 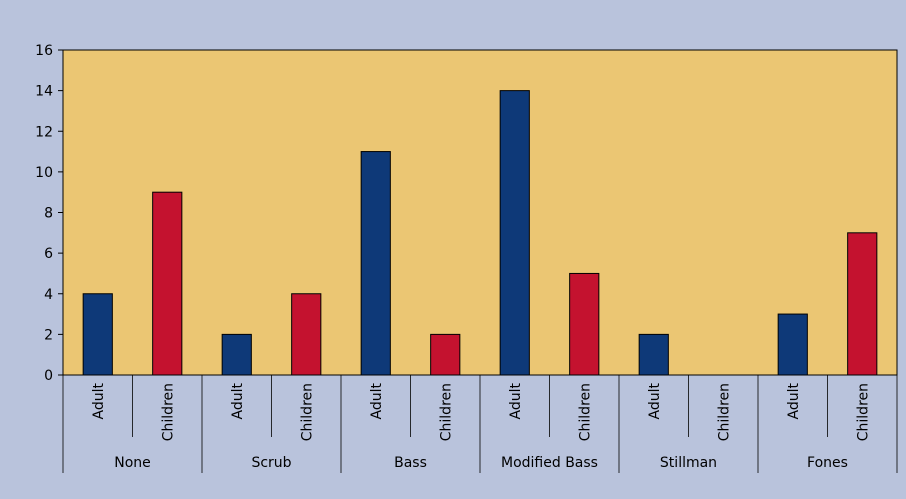 I want to click on x-group-label: Bass, so click(x=410, y=463).